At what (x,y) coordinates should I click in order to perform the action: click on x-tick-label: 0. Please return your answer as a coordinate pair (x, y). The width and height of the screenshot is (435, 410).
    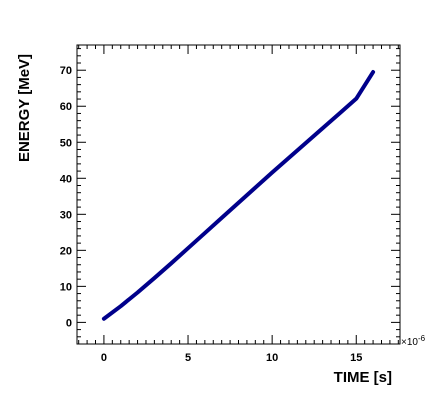
    Looking at the image, I should click on (104, 358).